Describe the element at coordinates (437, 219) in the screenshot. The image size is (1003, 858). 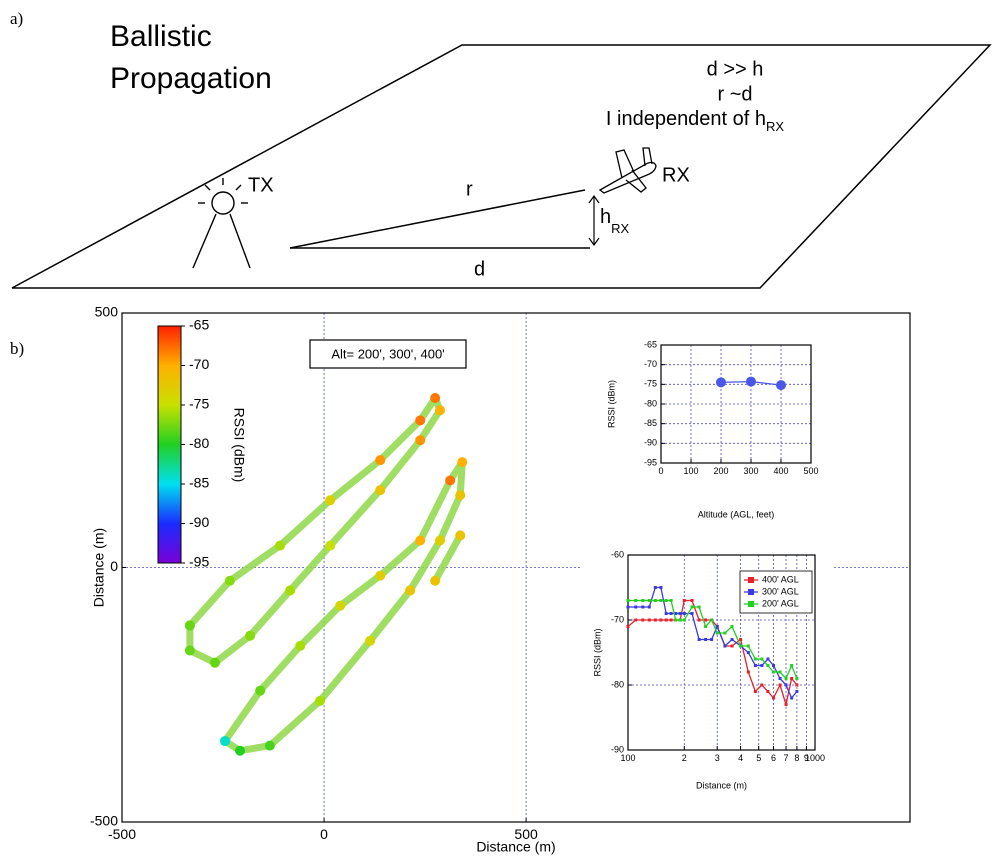
I see `r-line` at that location.